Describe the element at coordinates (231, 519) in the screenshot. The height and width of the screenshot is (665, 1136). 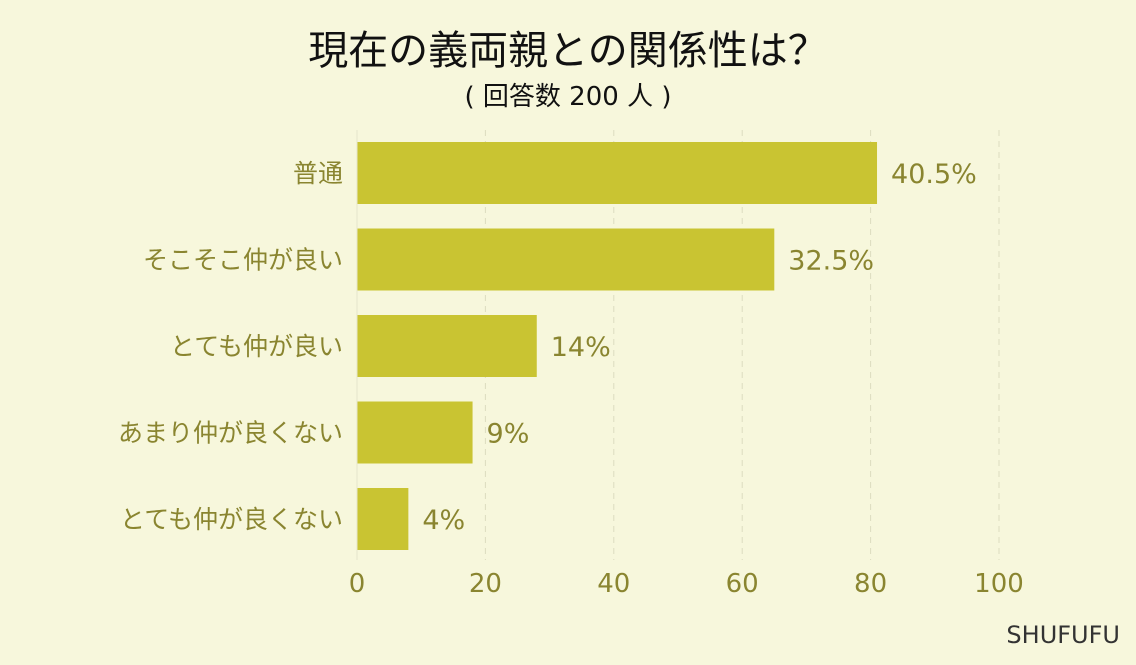
I see `category-label: とても仲が良くない` at that location.